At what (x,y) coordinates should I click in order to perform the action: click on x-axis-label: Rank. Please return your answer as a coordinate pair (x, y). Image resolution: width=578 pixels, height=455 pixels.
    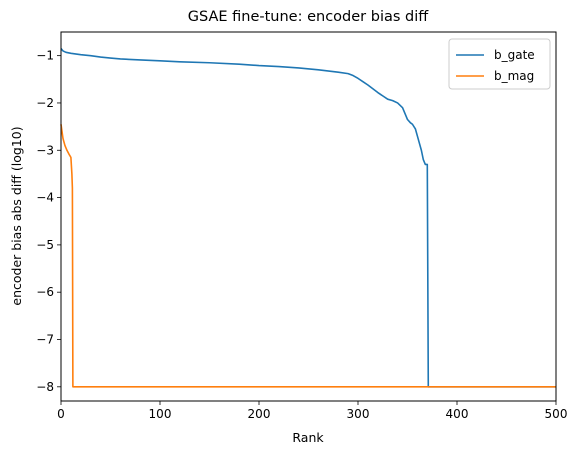
    Looking at the image, I should click on (308, 437).